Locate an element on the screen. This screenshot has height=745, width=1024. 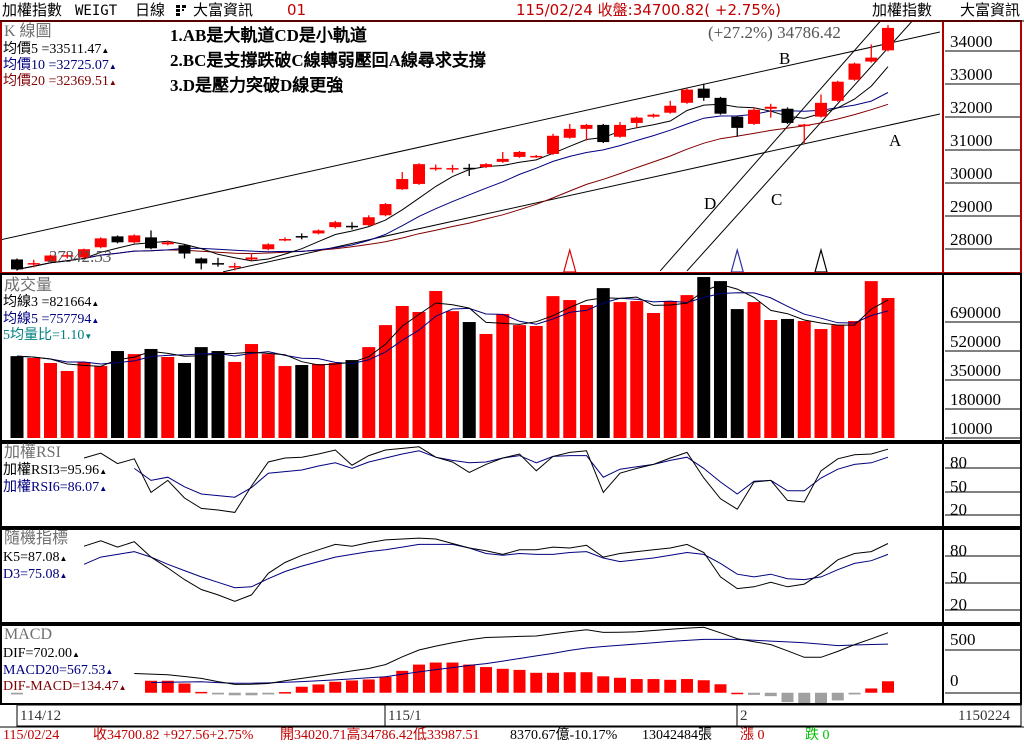
grid-icon is located at coordinates (181, 10).